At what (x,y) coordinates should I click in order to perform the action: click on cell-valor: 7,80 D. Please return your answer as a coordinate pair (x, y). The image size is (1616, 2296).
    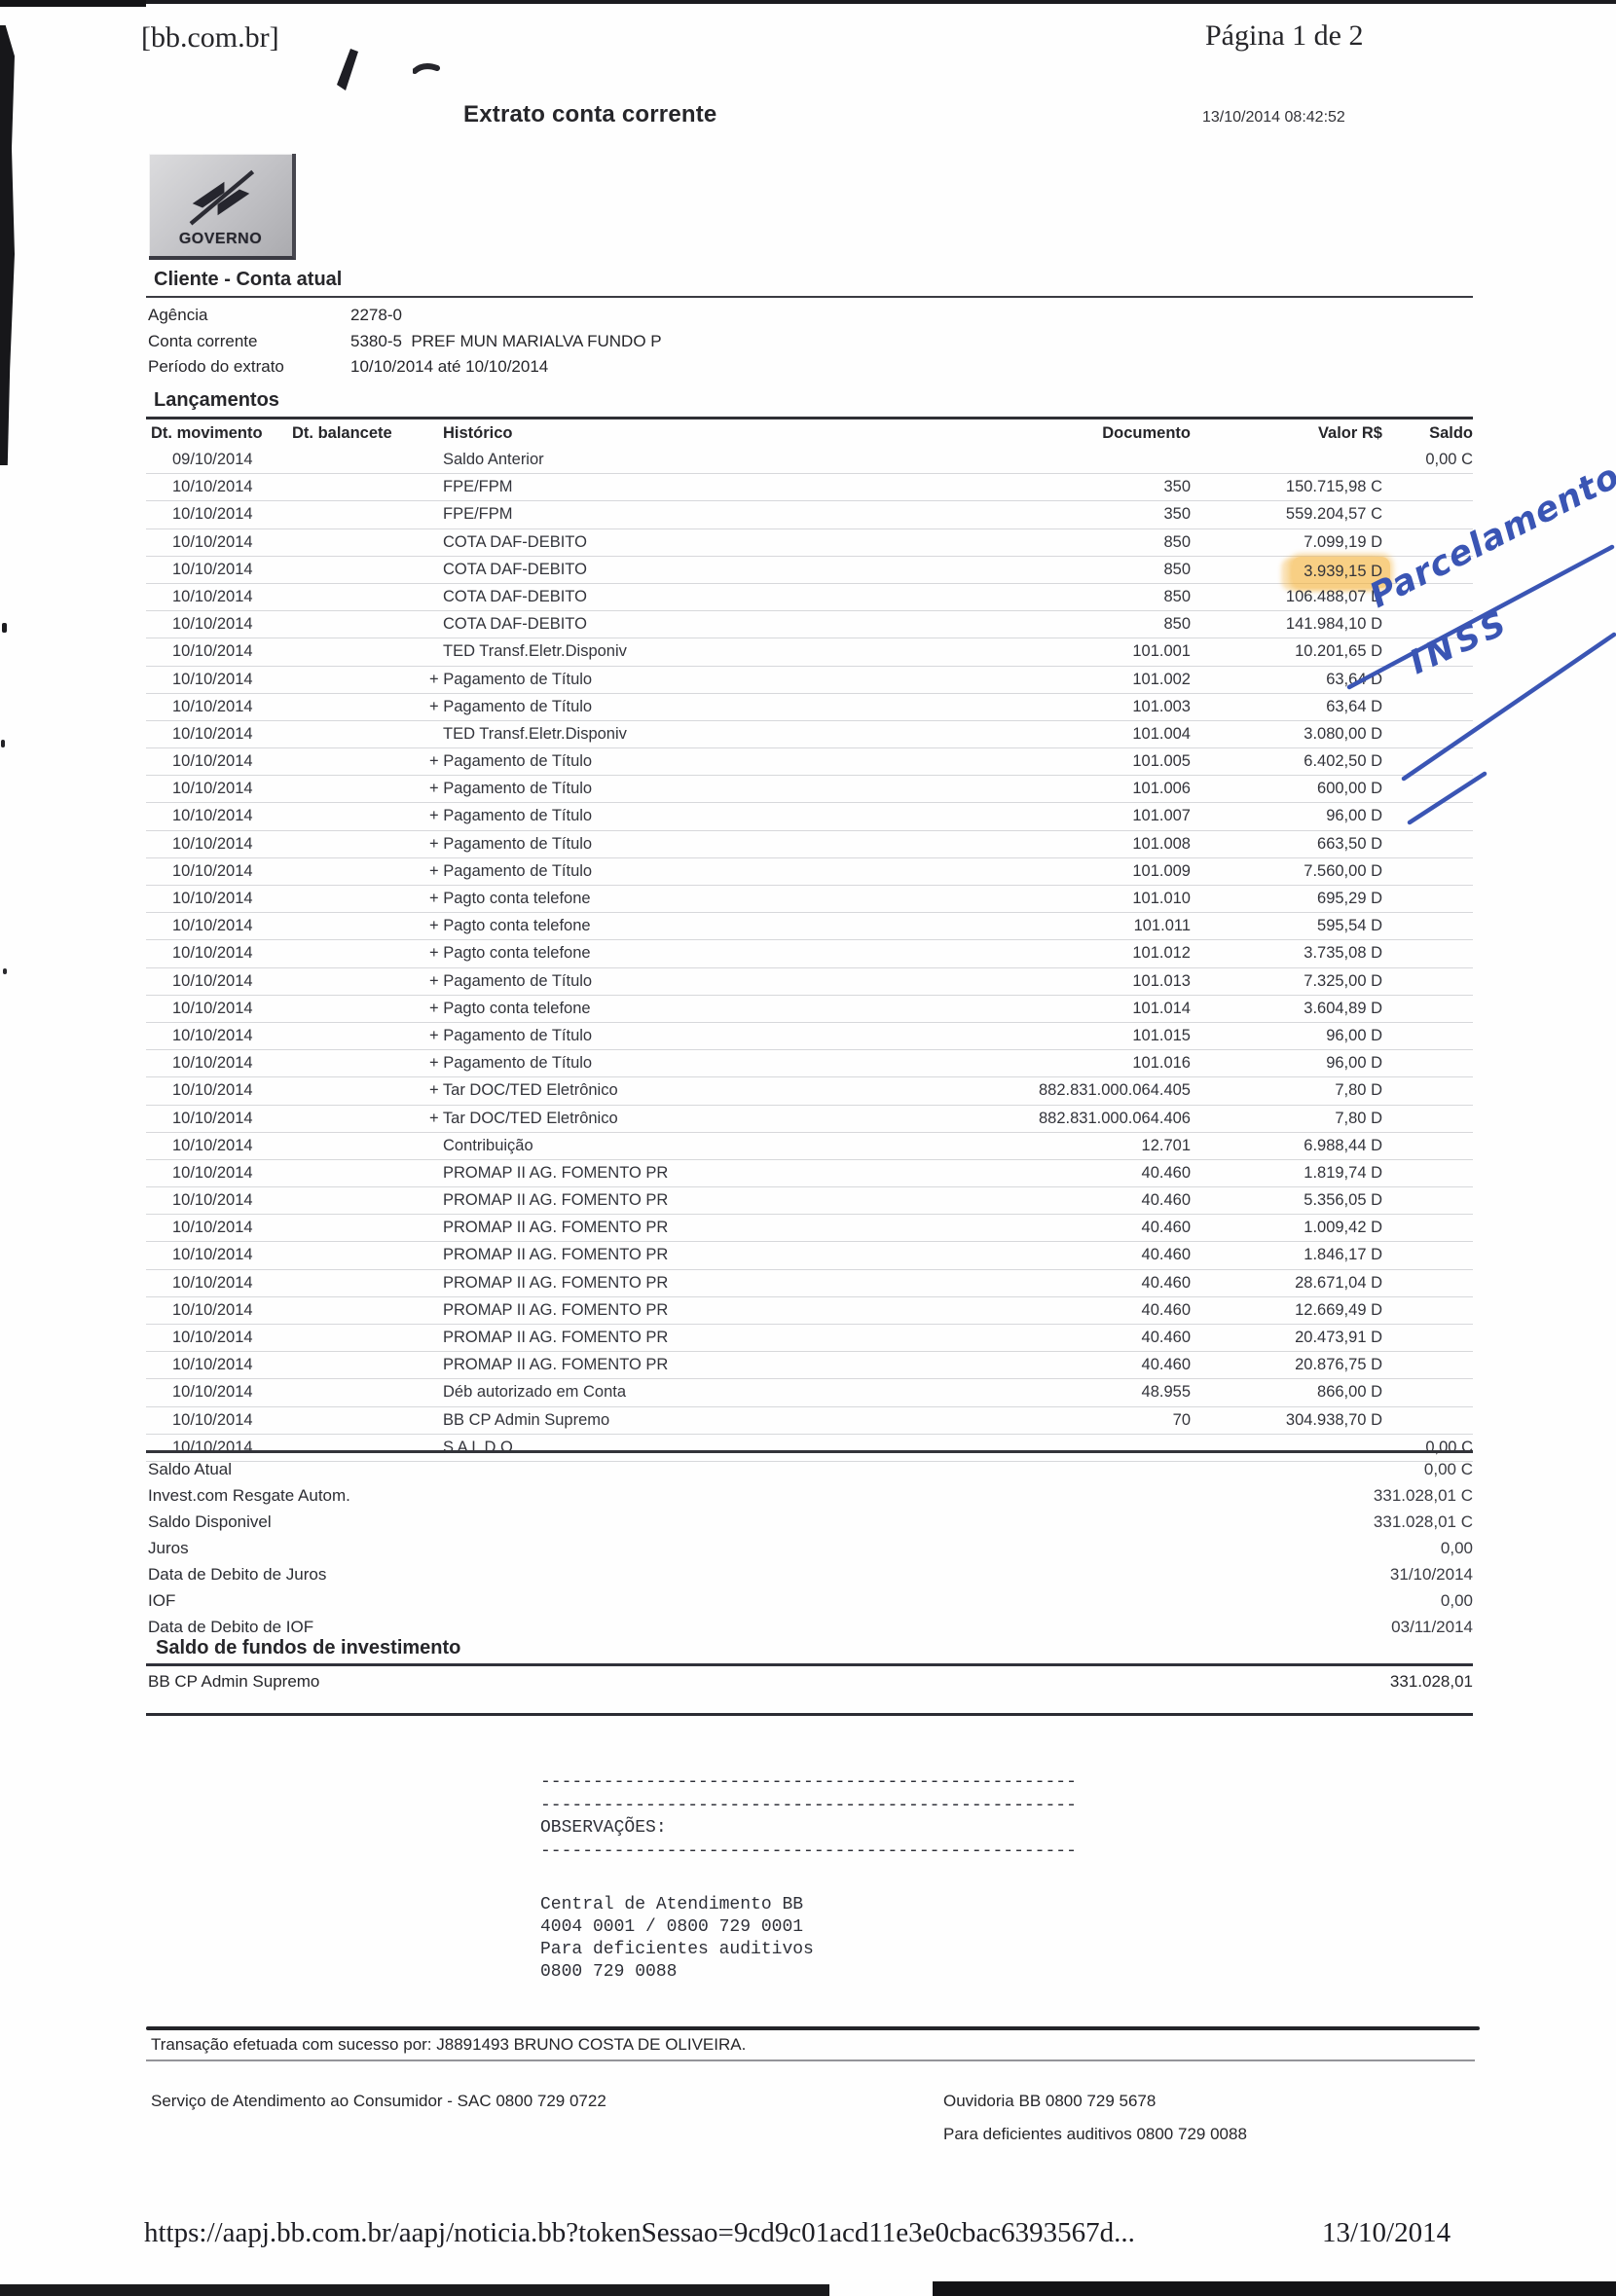
    Looking at the image, I should click on (1358, 1090).